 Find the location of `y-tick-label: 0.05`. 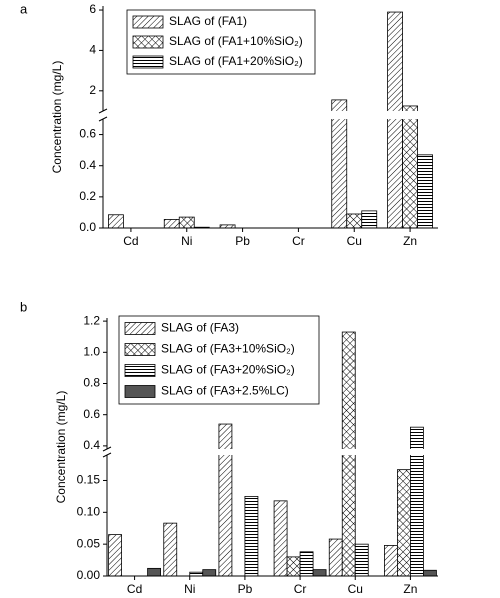

y-tick-label: 0.05 is located at coordinates (89, 543).